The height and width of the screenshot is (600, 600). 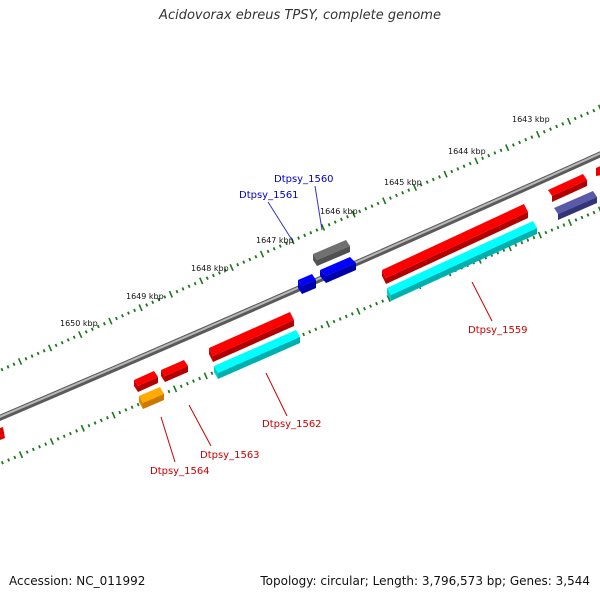 What do you see at coordinates (567, 188) in the screenshot?
I see `gene-forward-red-right` at bounding box center [567, 188].